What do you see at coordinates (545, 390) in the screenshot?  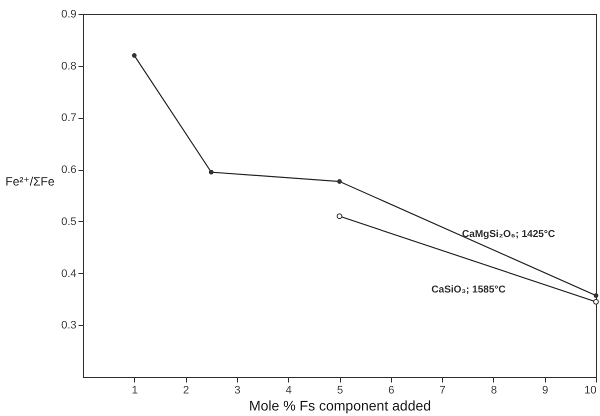 I see `x-tick-label: 9` at bounding box center [545, 390].